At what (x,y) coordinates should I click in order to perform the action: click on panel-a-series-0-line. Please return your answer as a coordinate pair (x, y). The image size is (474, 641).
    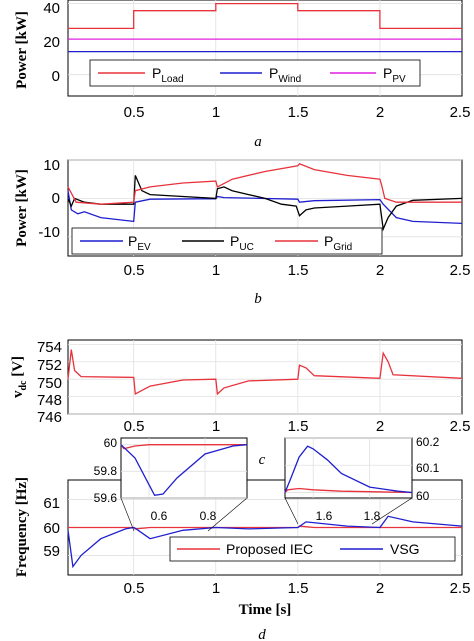
    Looking at the image, I should click on (265, 16).